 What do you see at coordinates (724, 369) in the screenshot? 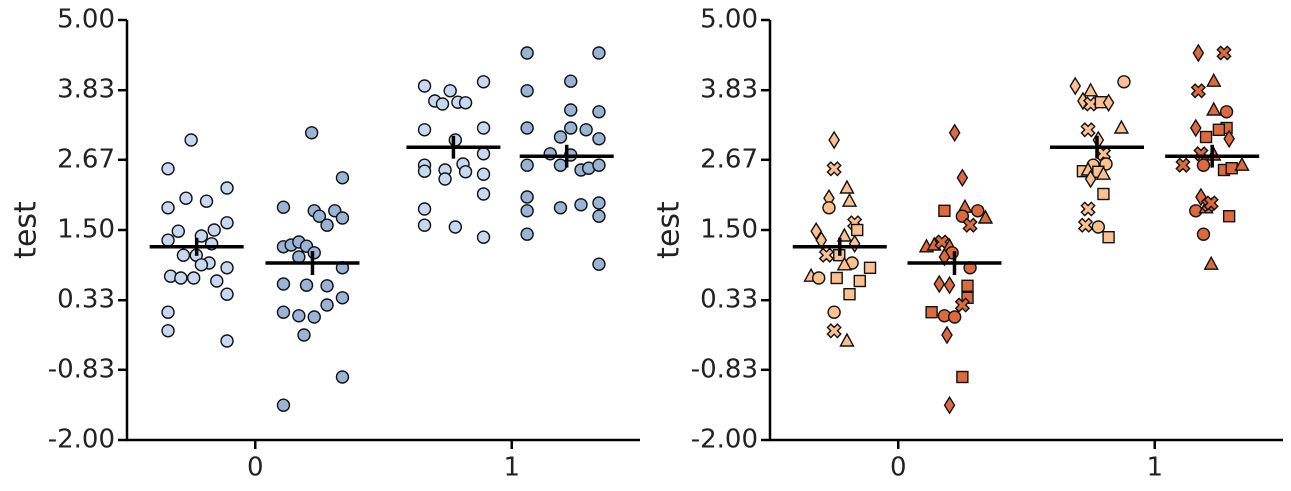
I see `y-tick-label: -0.83` at bounding box center [724, 369].